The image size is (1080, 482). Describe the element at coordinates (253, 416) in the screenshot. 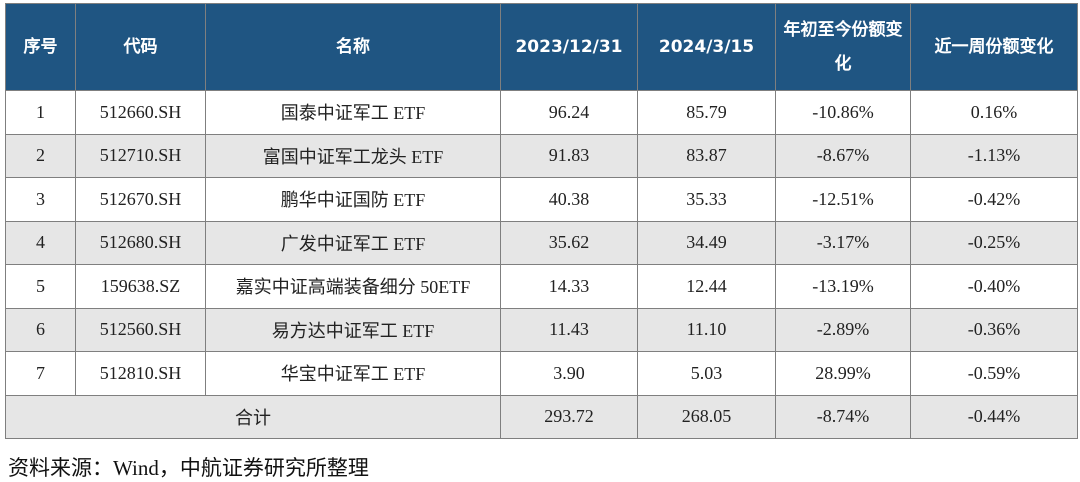

I see `total-label: 合计` at that location.